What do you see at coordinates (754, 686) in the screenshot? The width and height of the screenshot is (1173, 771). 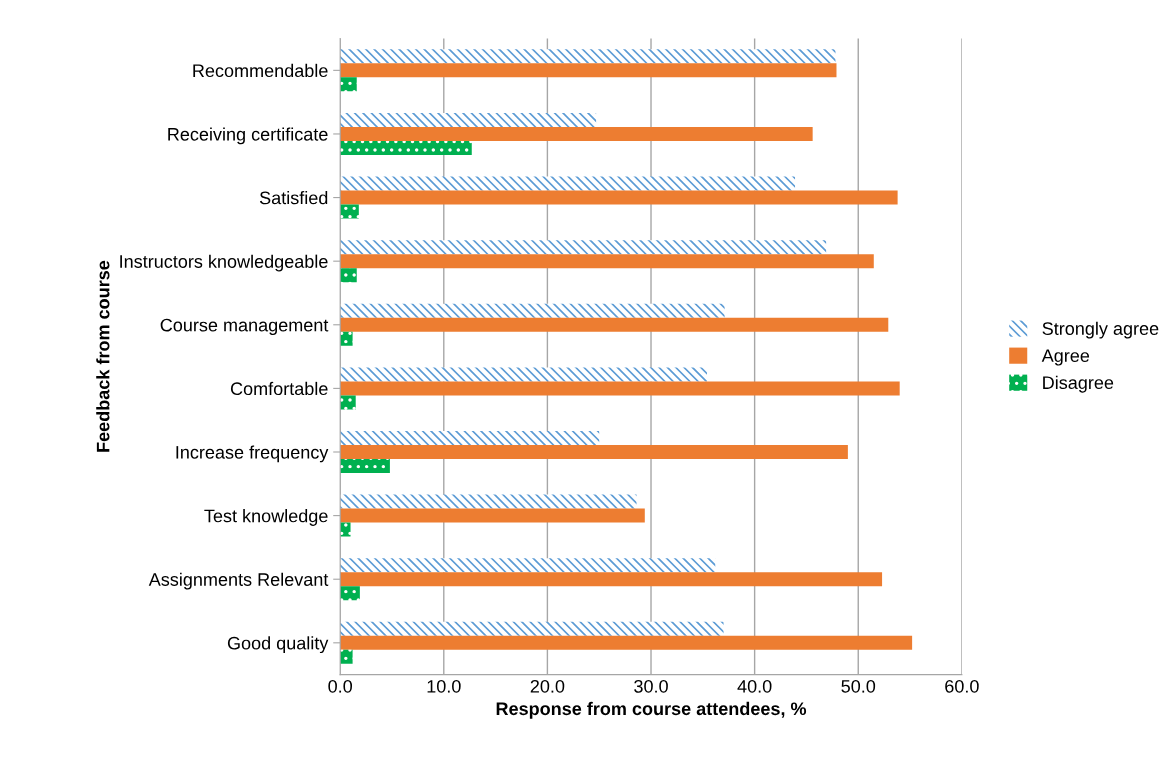 I see `x-tick-label: 40.0` at bounding box center [754, 686].